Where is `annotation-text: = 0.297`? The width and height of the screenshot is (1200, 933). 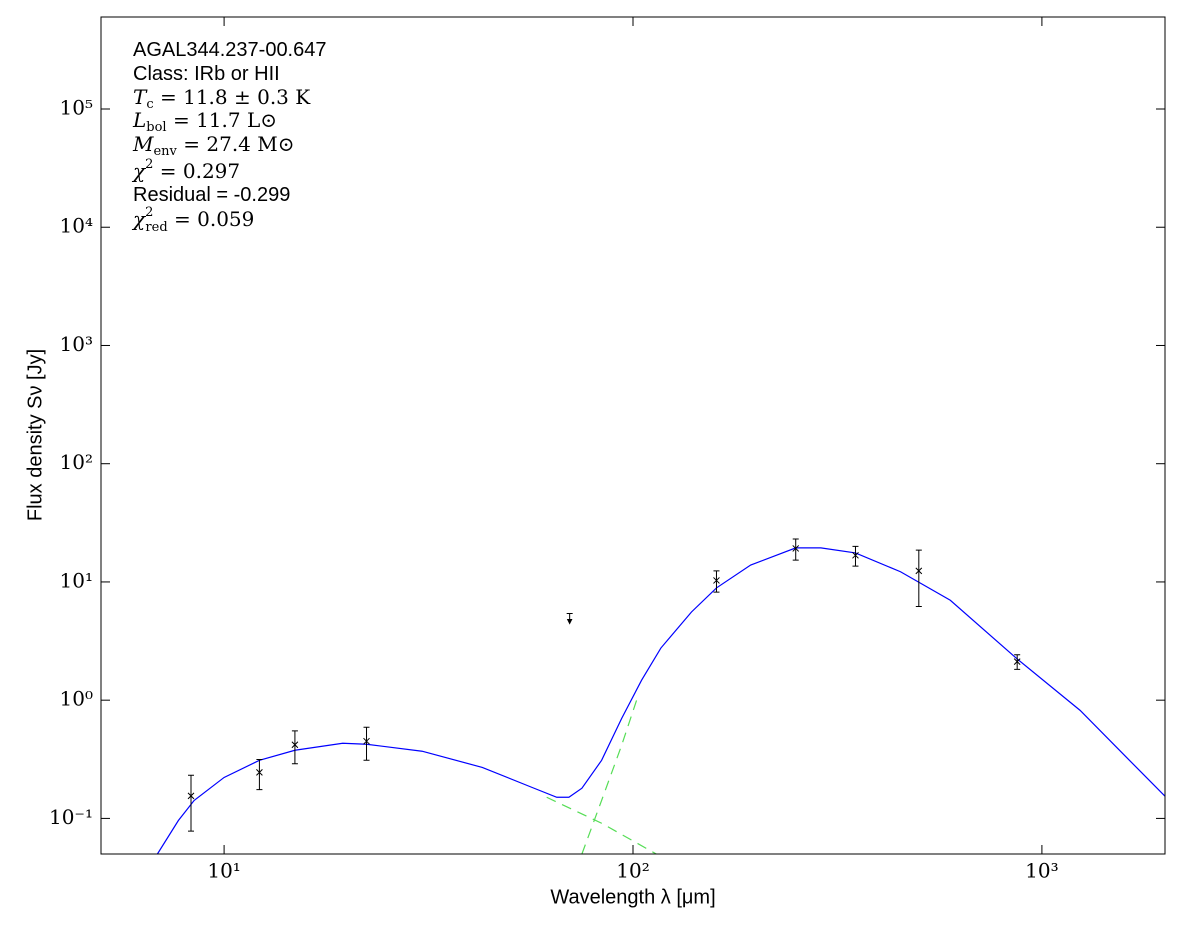 annotation-text: = 0.297 is located at coordinates (196, 171).